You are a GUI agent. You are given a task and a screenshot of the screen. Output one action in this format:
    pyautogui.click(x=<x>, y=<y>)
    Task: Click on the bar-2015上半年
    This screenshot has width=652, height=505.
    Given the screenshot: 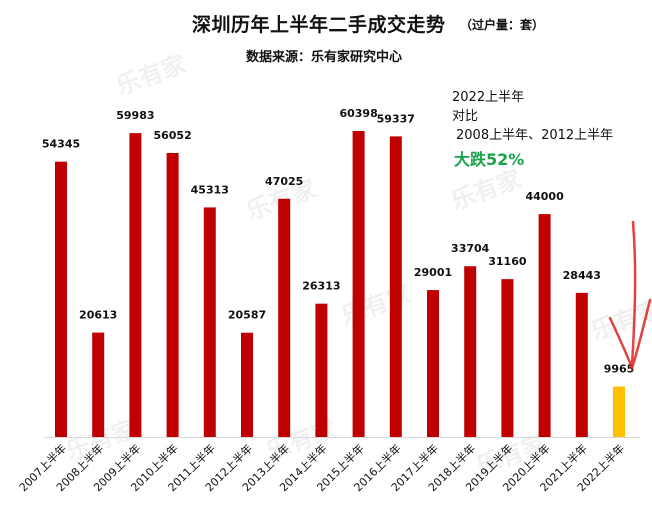 What is the action you would take?
    pyautogui.click(x=358, y=284)
    